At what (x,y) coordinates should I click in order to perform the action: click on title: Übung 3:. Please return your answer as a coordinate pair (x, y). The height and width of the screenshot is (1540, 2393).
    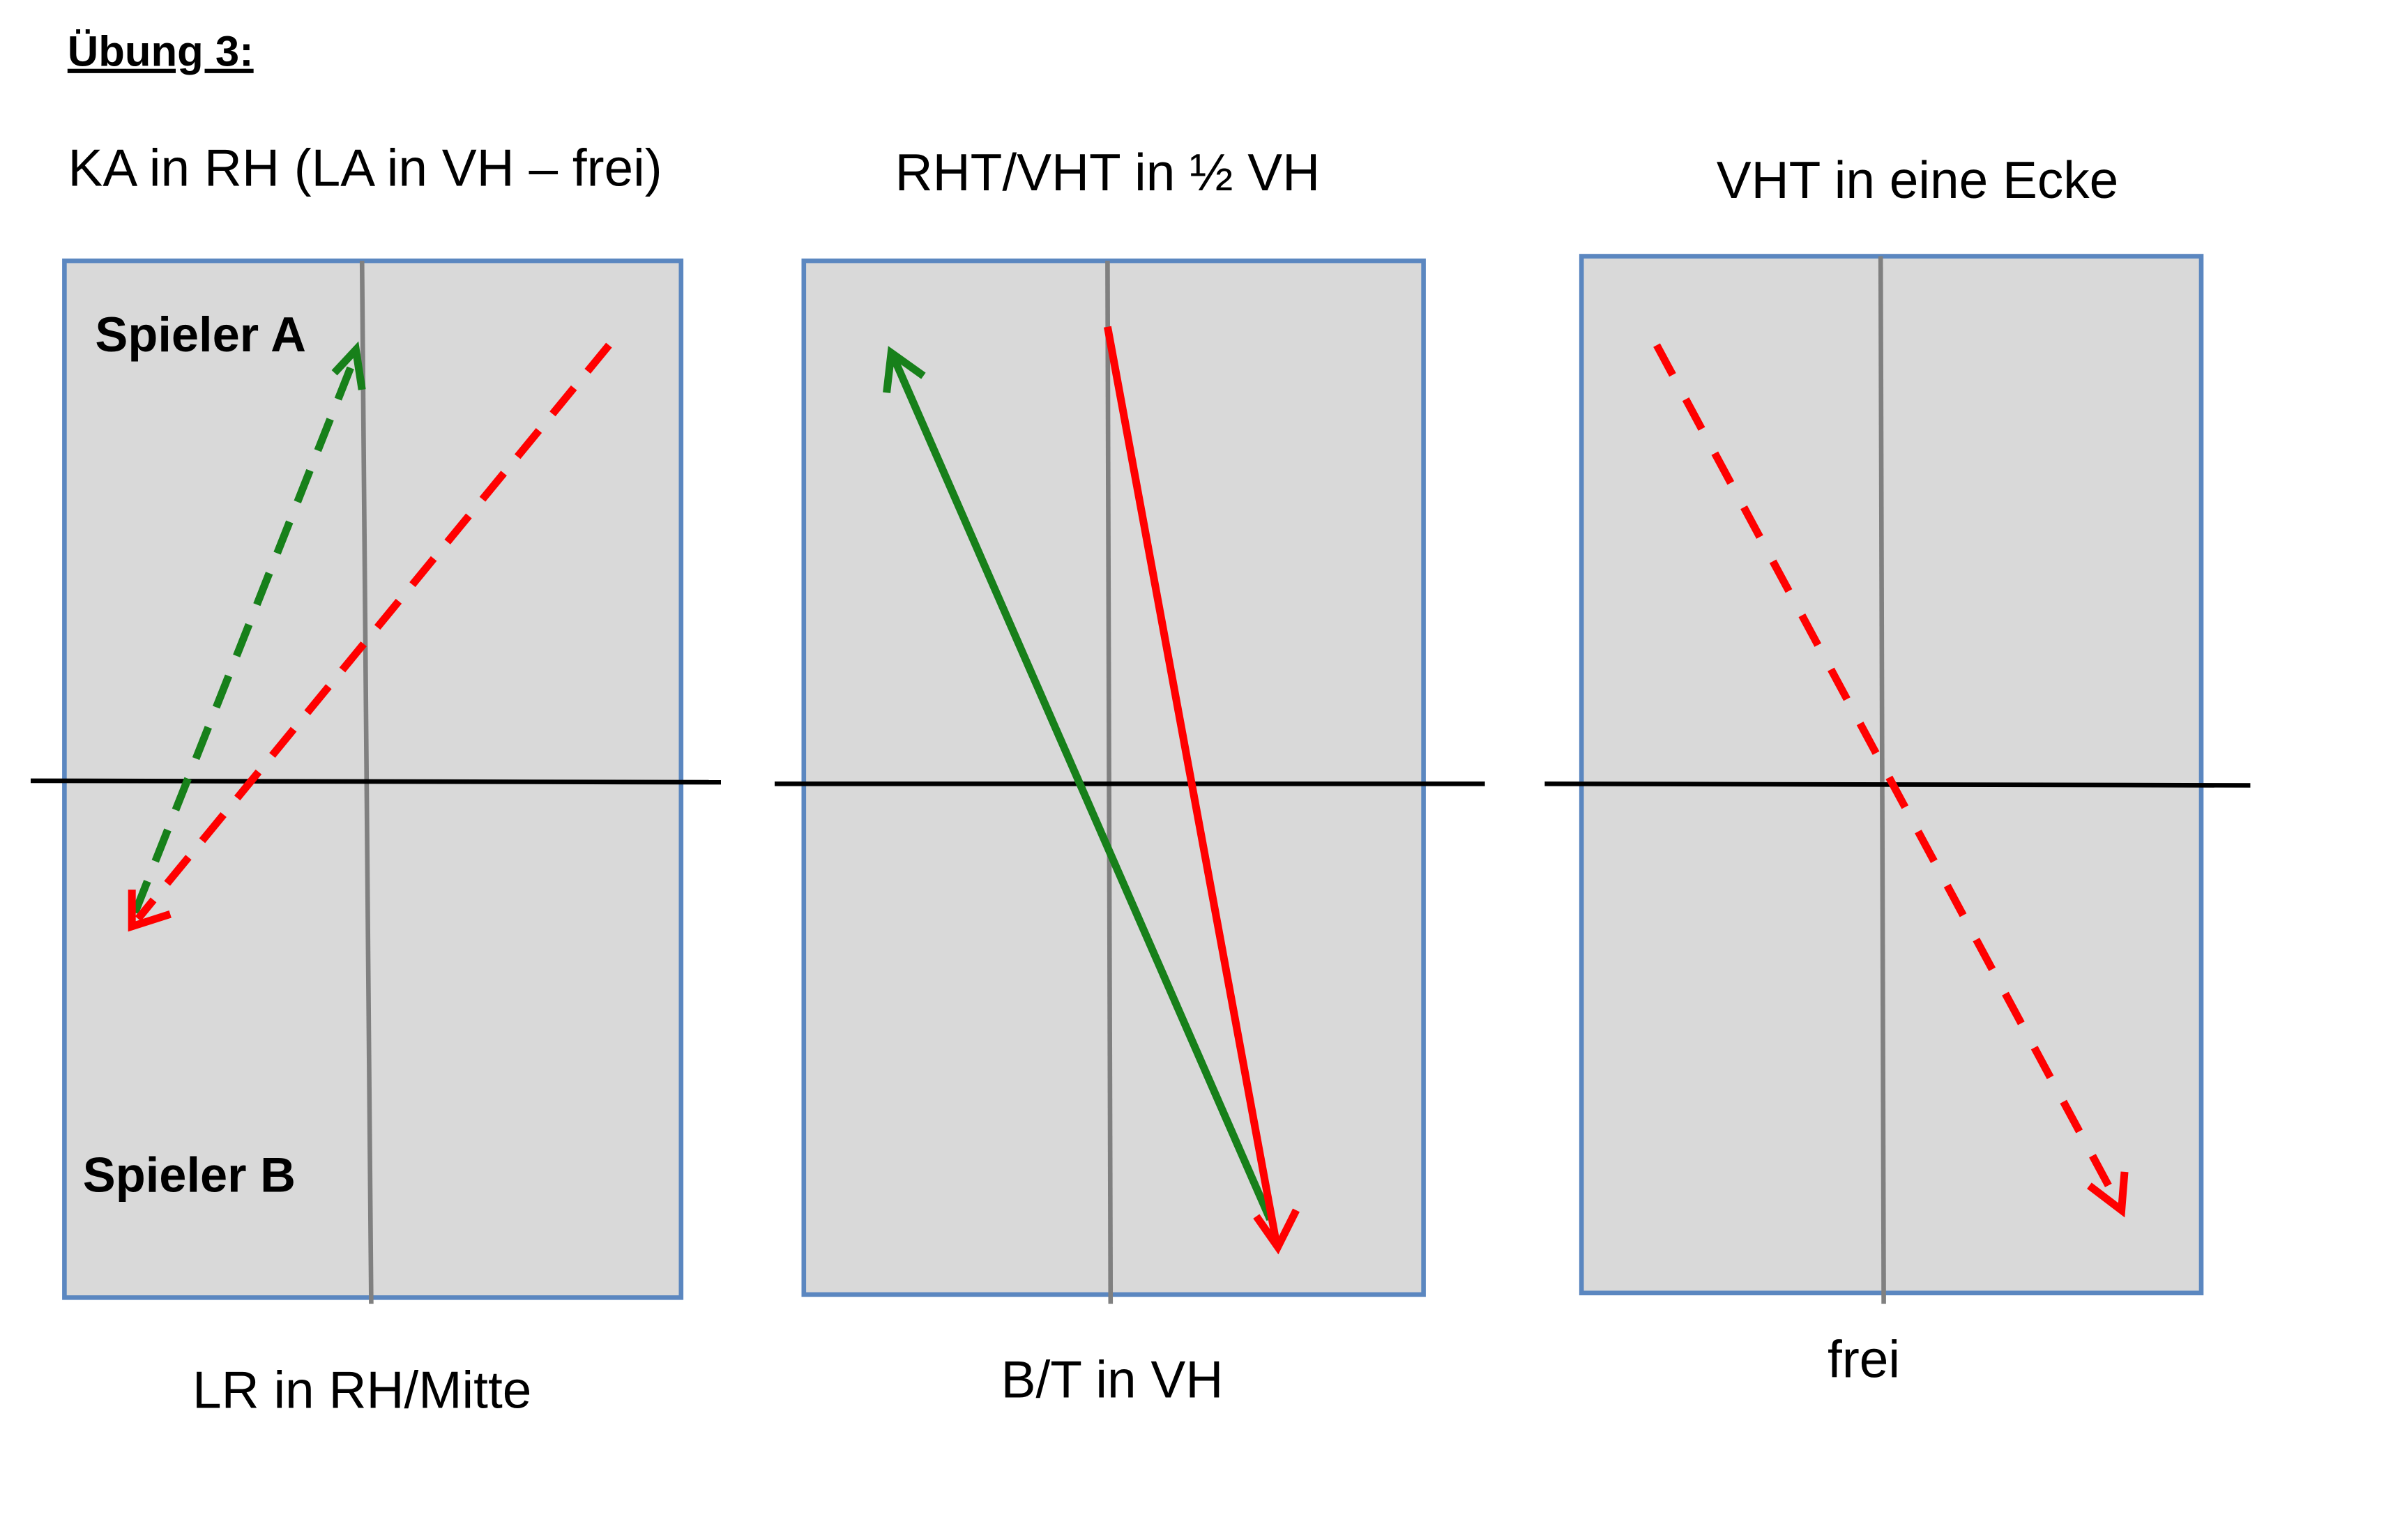
    Looking at the image, I should click on (161, 52).